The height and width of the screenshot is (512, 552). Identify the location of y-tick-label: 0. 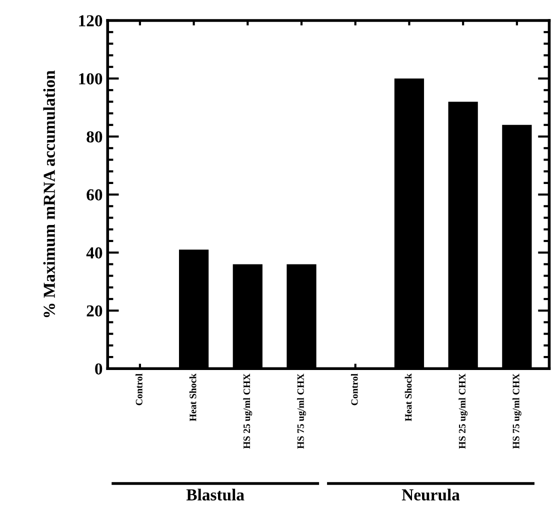
(98, 369).